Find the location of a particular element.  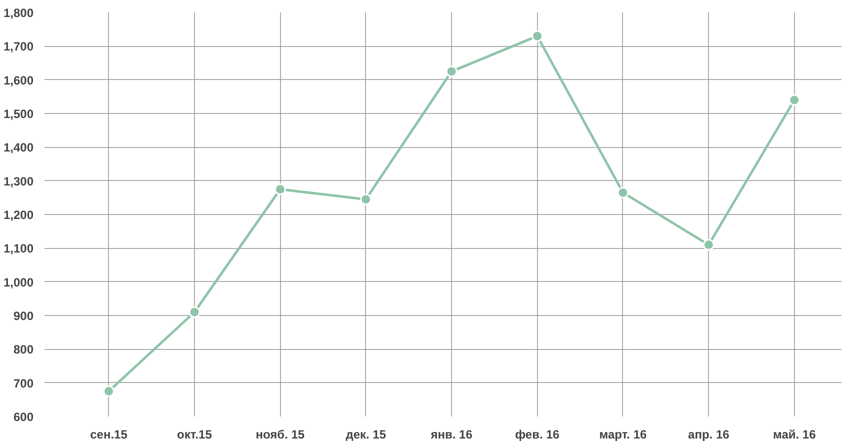

x-tick-label: нояб. 15 is located at coordinates (280, 435).